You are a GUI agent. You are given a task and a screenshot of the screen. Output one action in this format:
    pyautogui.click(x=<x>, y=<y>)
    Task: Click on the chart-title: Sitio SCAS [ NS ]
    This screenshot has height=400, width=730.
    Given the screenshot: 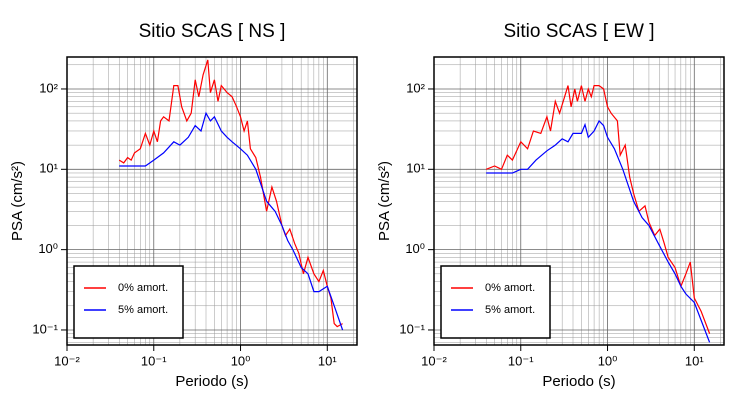 What is the action you would take?
    pyautogui.click(x=212, y=31)
    